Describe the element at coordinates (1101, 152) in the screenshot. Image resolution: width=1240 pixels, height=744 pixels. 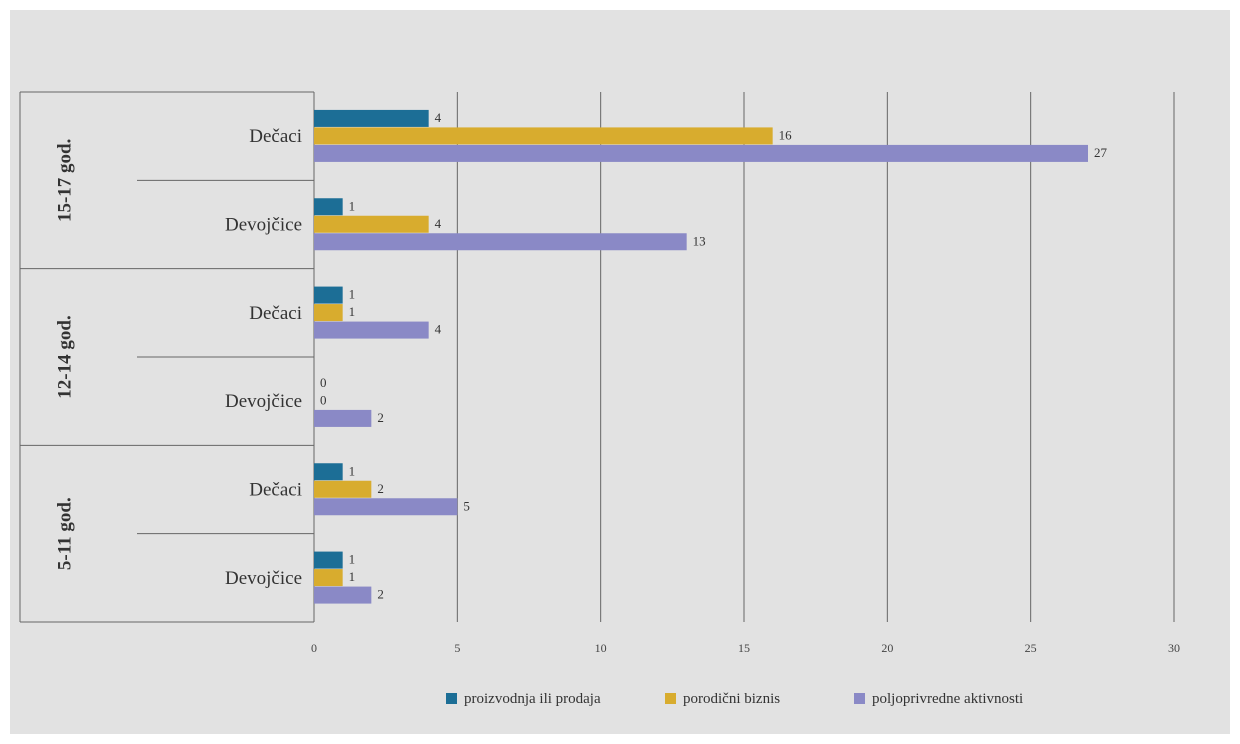
I see `data-label: 27` at that location.